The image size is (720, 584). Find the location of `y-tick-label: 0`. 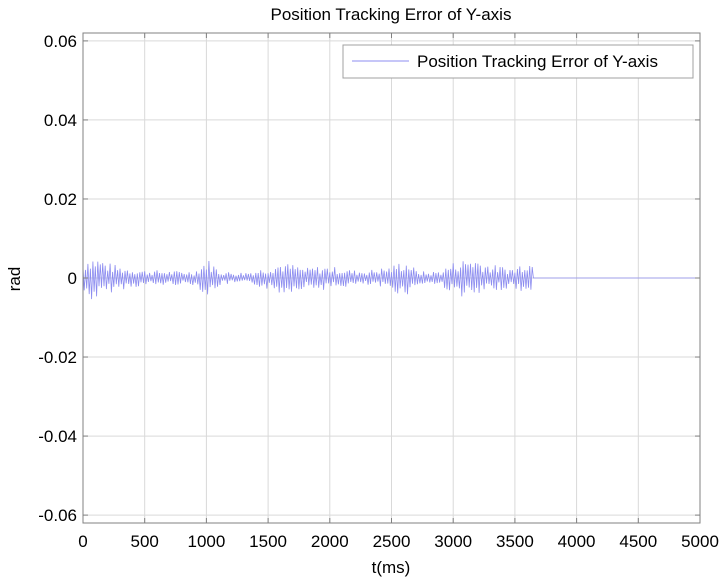

y-tick-label: 0 is located at coordinates (72, 278).